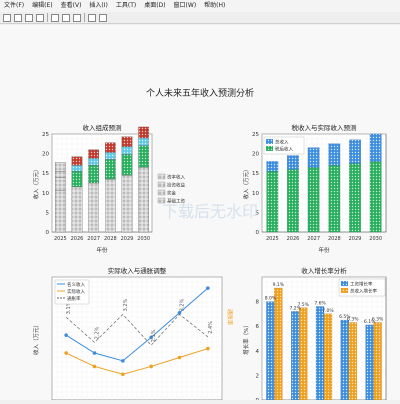 The image size is (400, 404). I want to click on c2-ytick-label: 5, so click(258, 213).